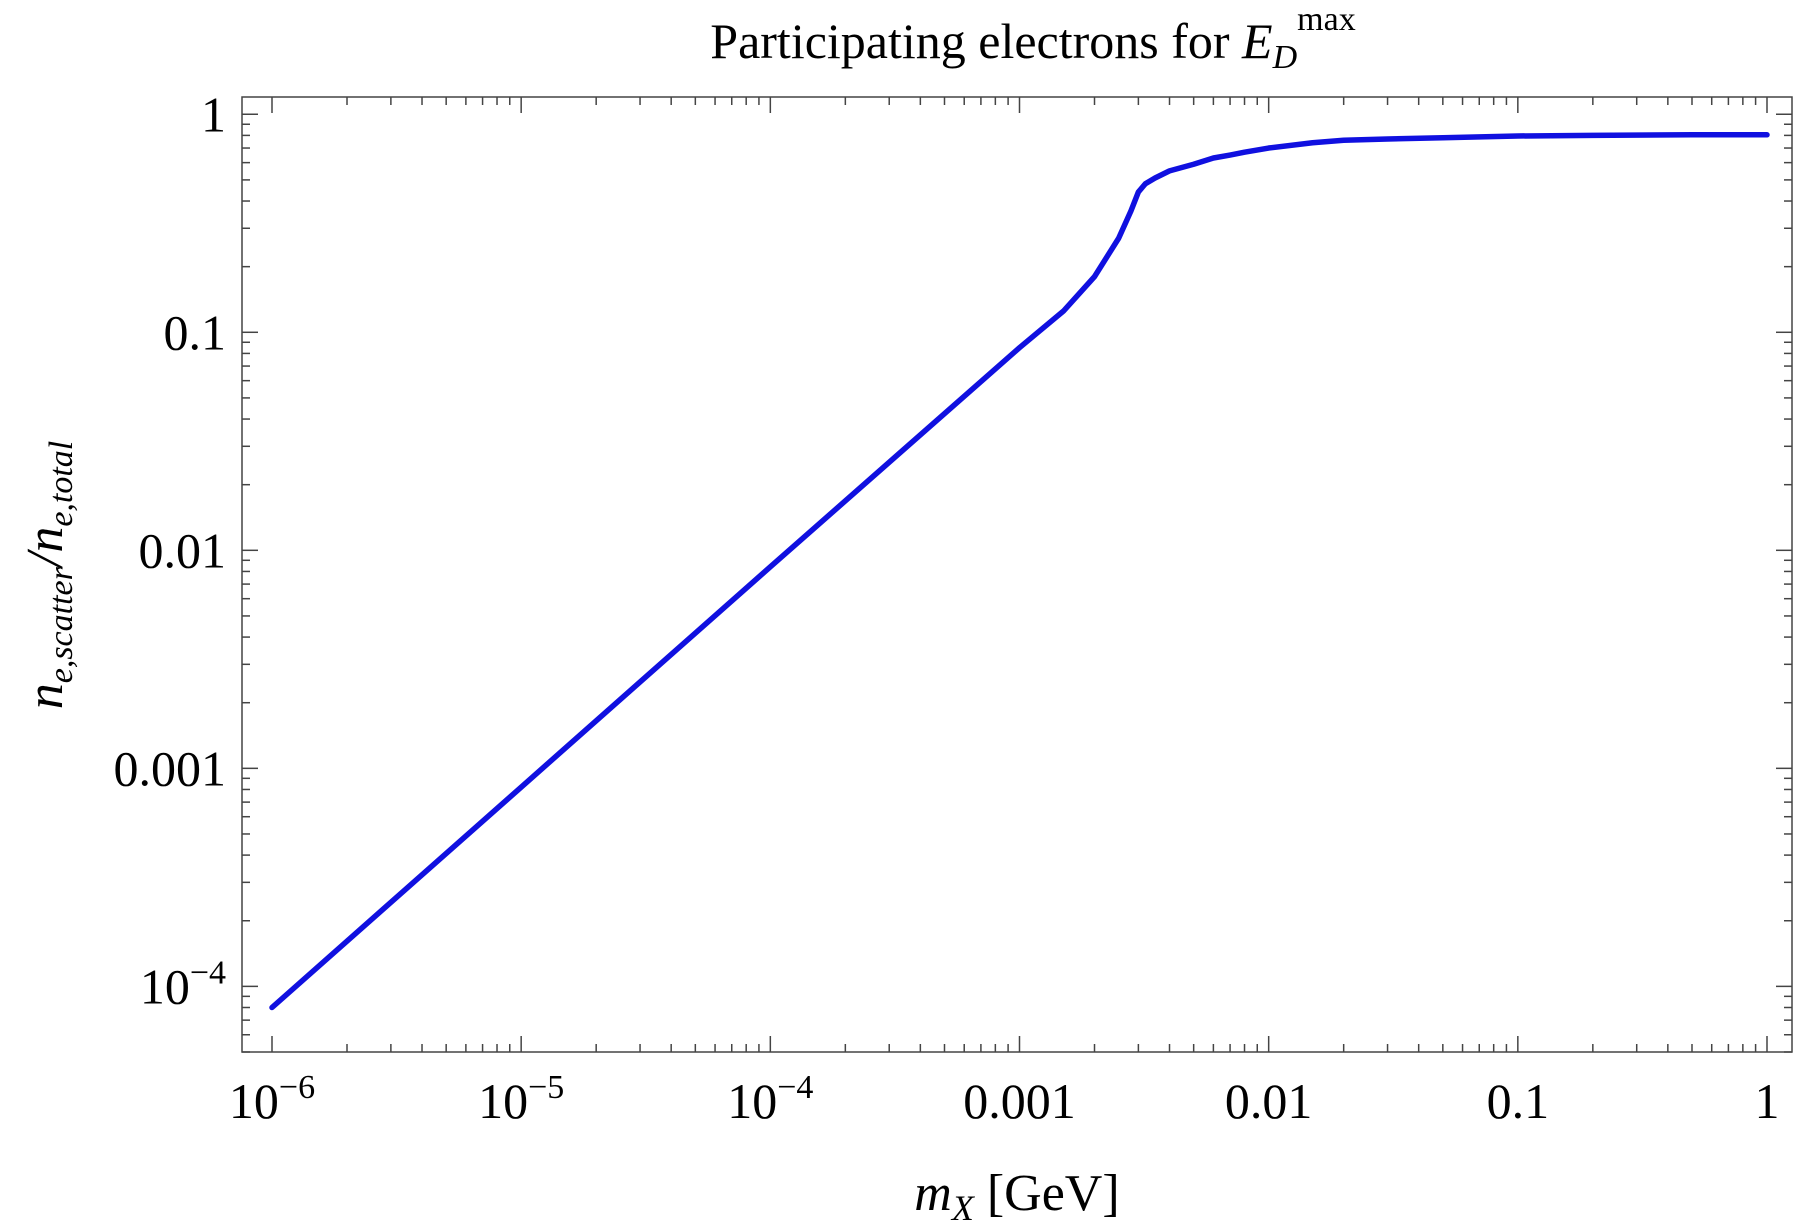  I want to click on x-tick-label: 10⁻⁴, so click(770, 1099).